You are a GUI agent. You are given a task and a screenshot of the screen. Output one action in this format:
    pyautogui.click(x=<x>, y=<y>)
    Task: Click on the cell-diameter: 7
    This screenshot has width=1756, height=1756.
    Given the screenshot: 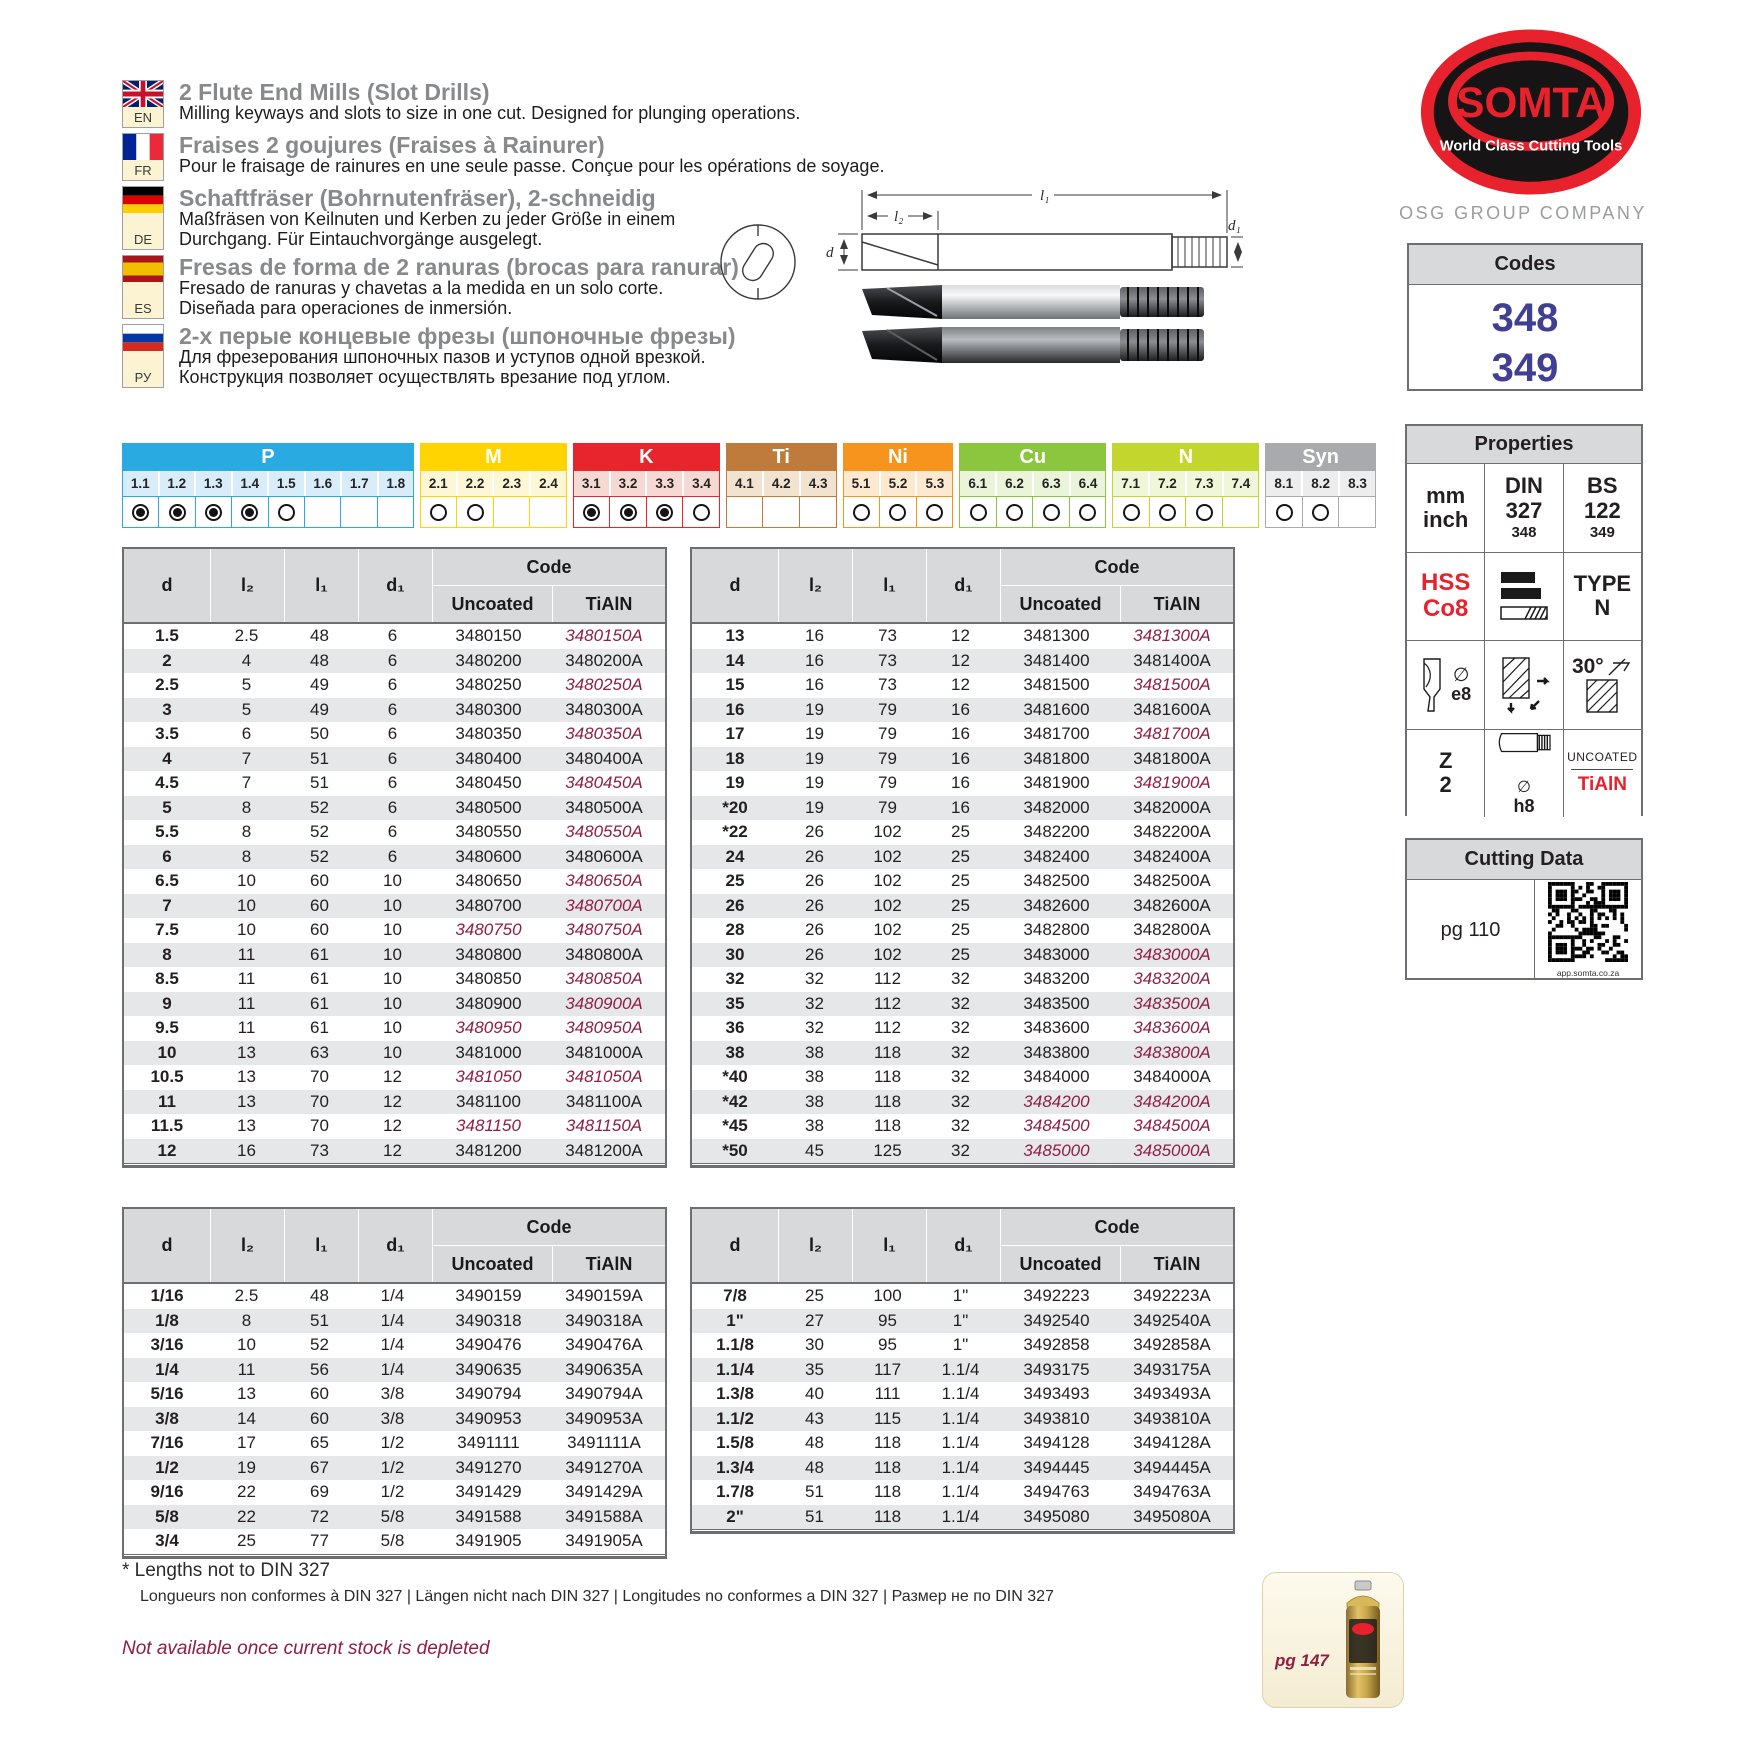 What is the action you would take?
    pyautogui.click(x=167, y=905)
    